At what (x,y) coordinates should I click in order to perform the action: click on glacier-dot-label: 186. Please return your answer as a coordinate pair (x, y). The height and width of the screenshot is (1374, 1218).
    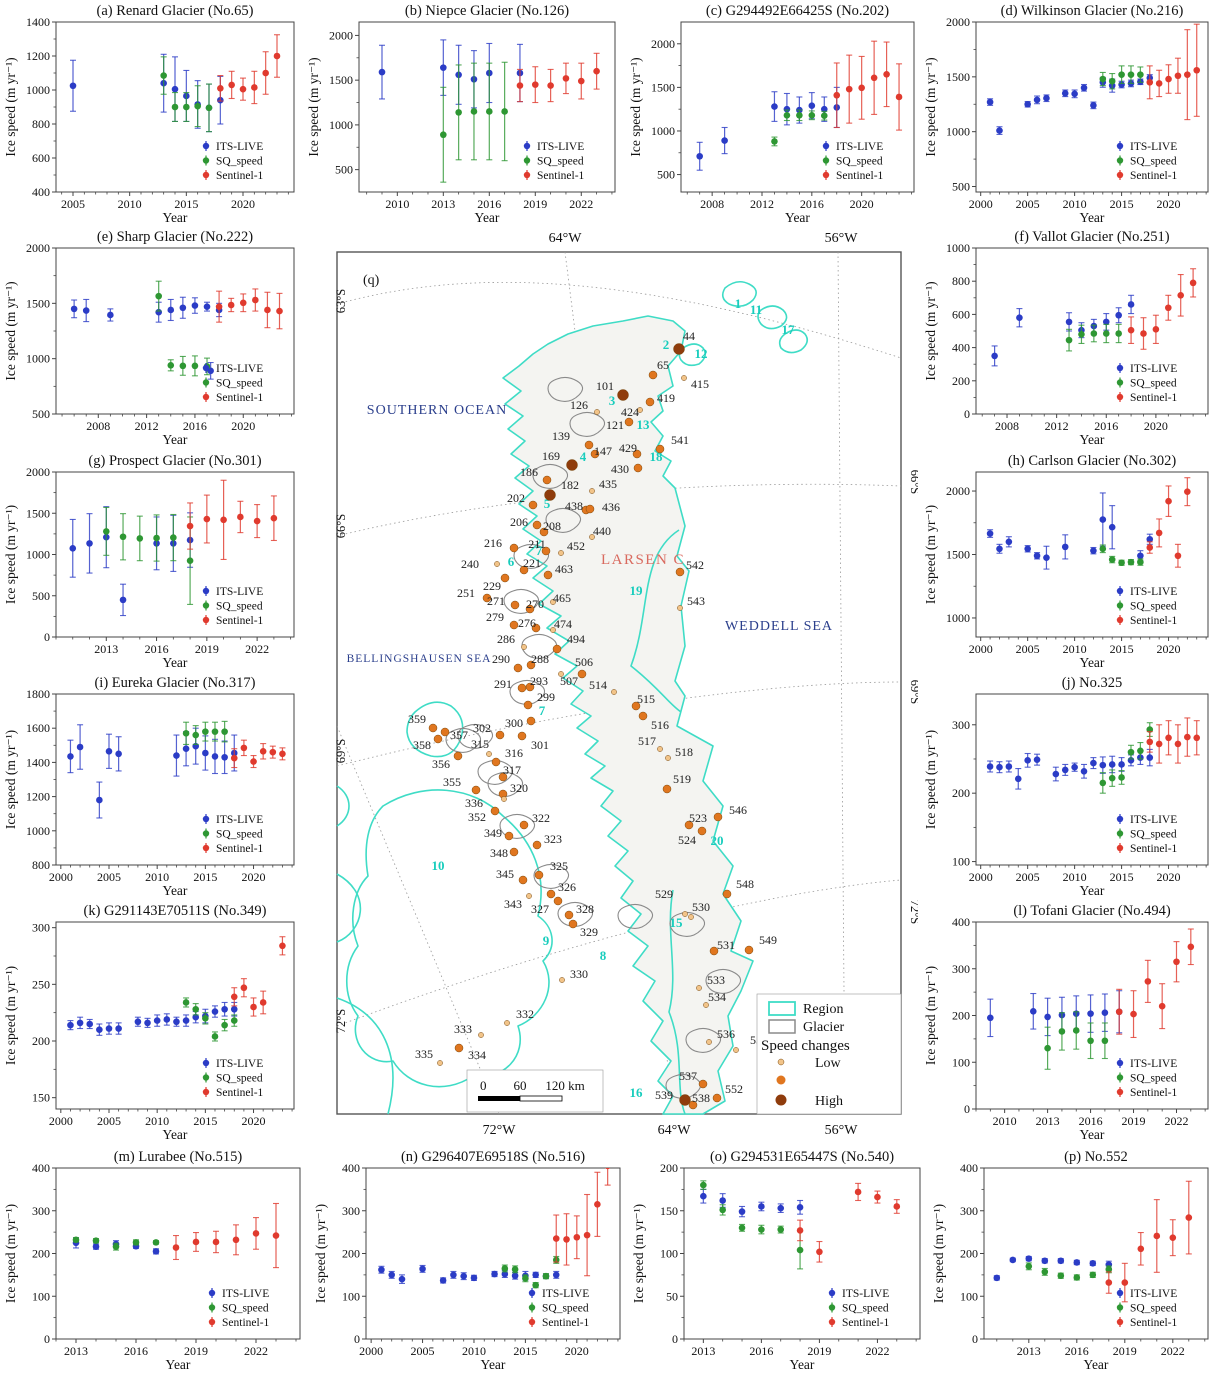
    Looking at the image, I should click on (529, 472).